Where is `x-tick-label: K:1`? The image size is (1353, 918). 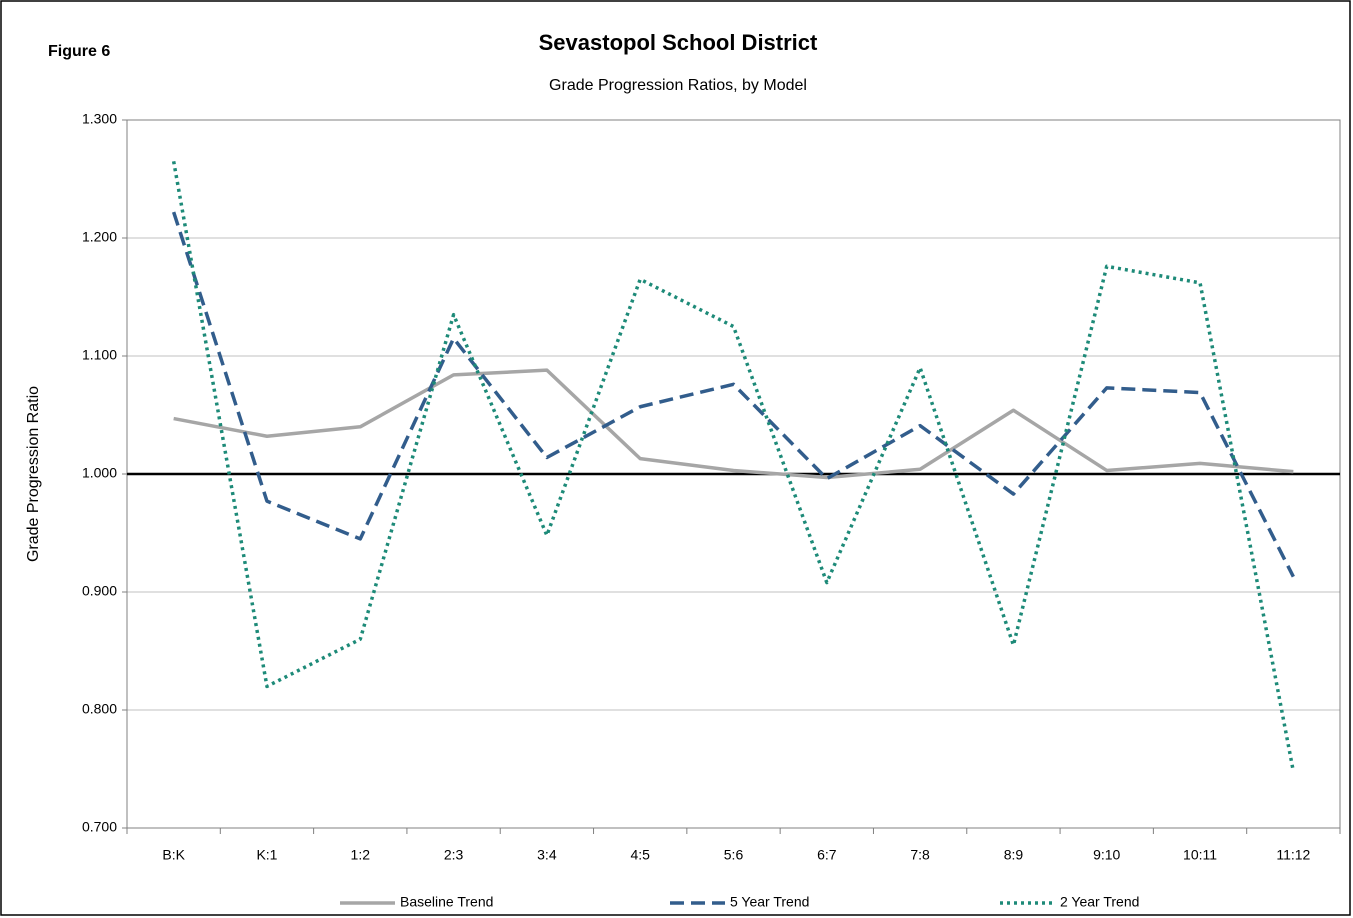
x-tick-label: K:1 is located at coordinates (266, 855).